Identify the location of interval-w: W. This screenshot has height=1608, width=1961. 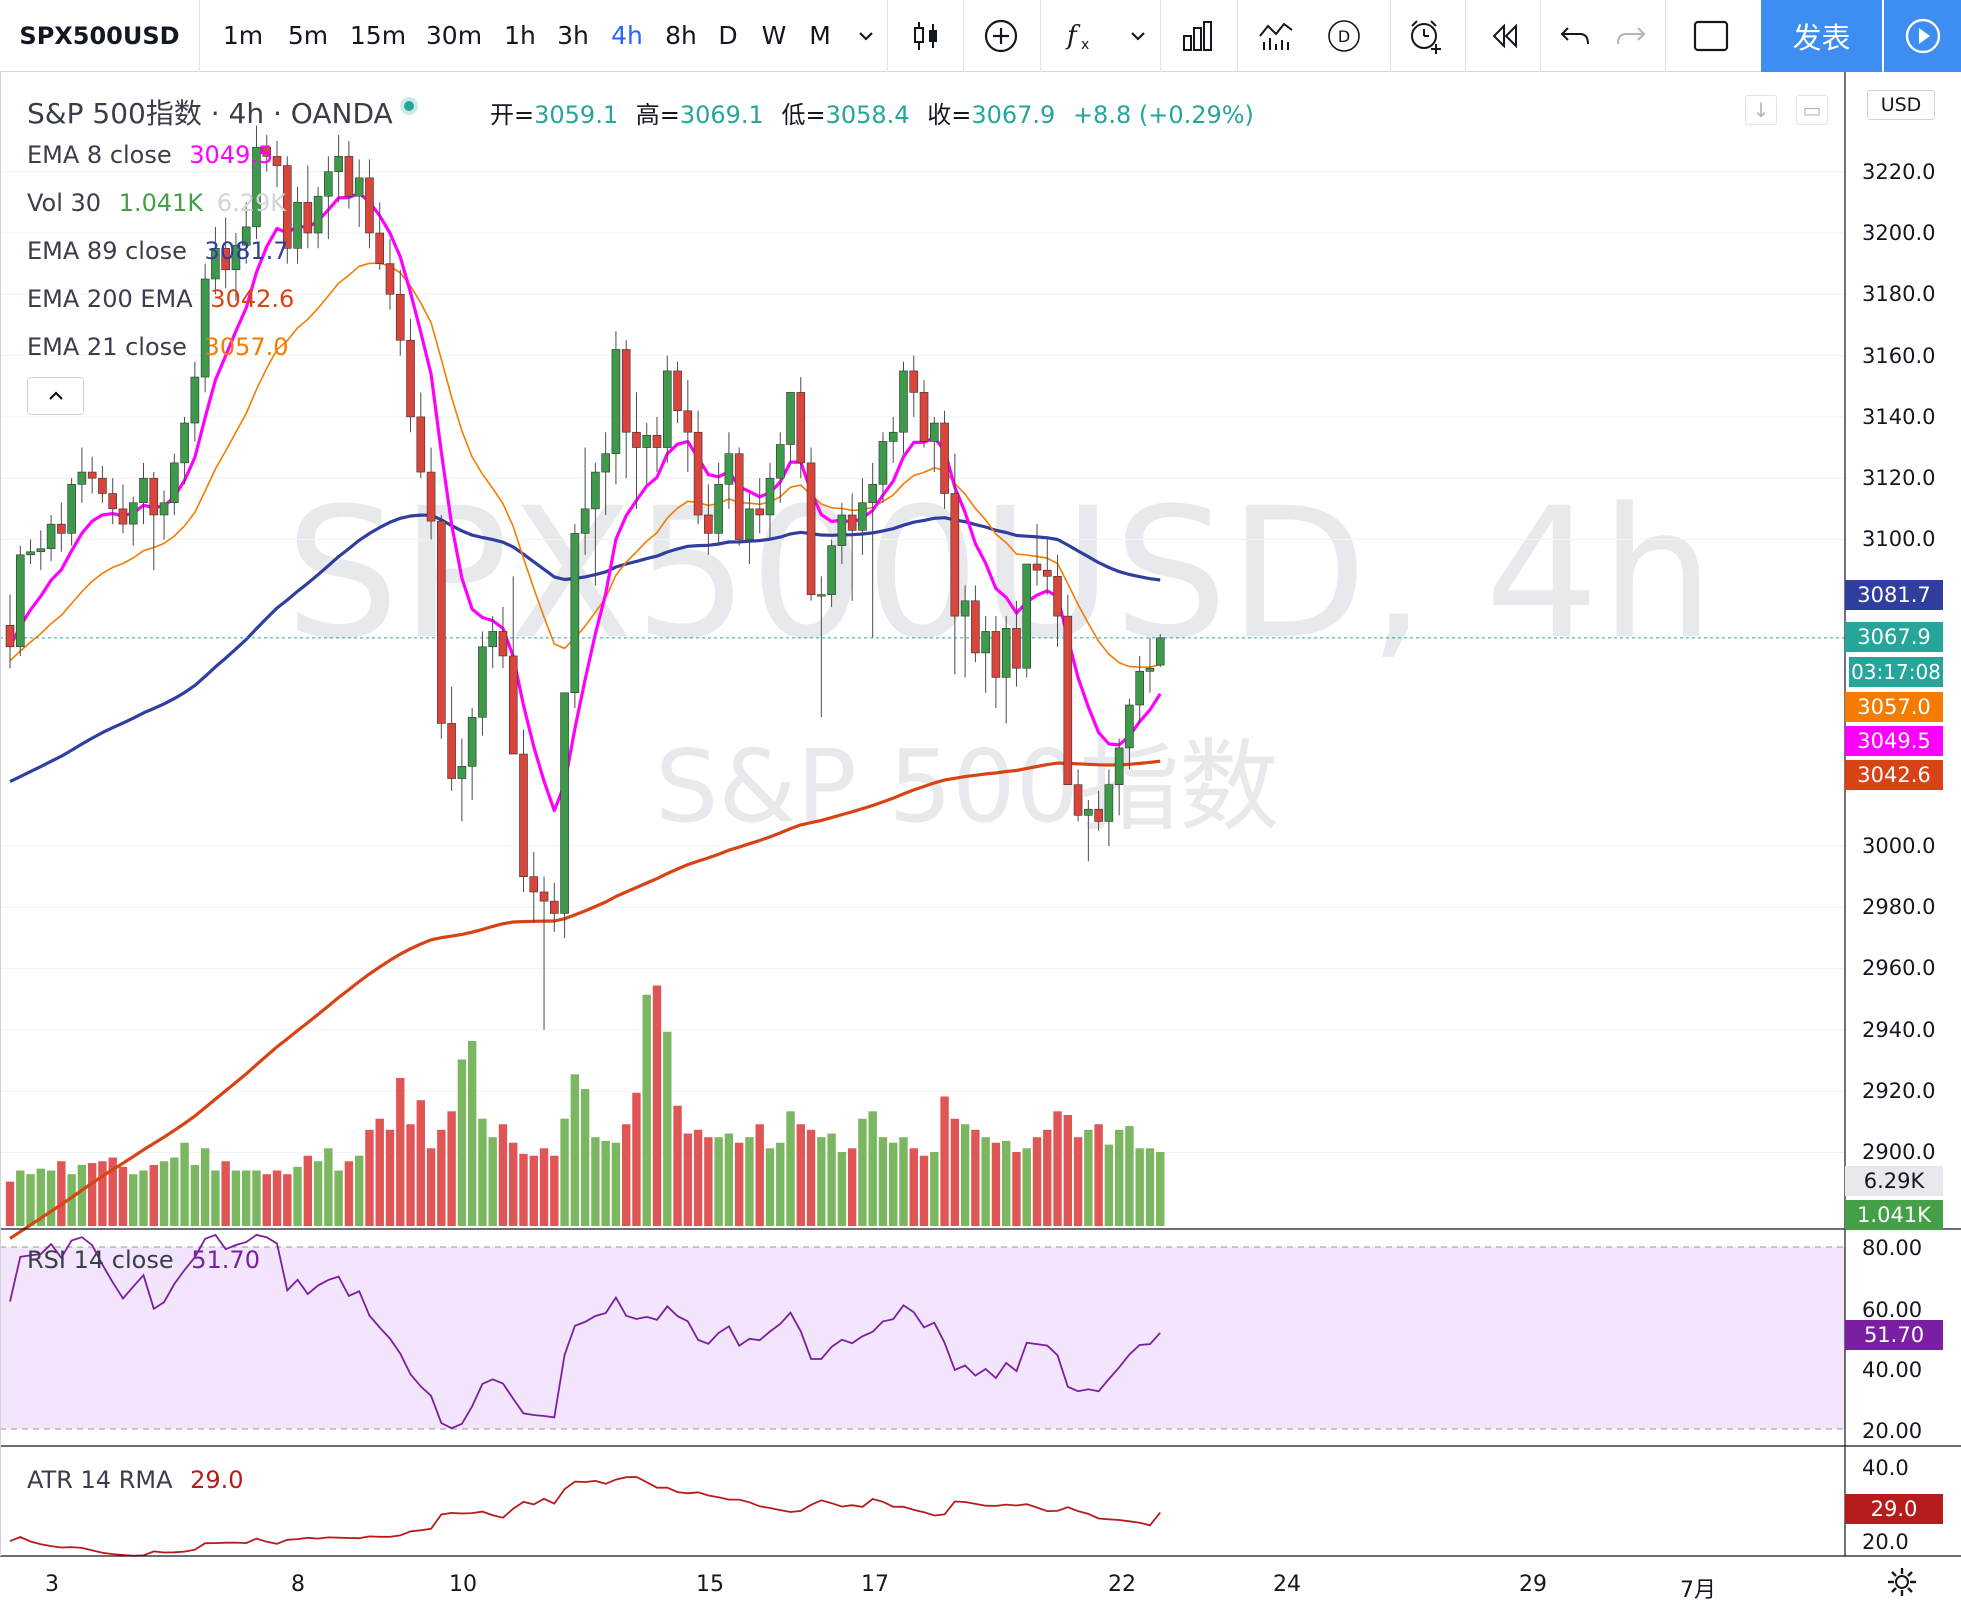
(774, 35).